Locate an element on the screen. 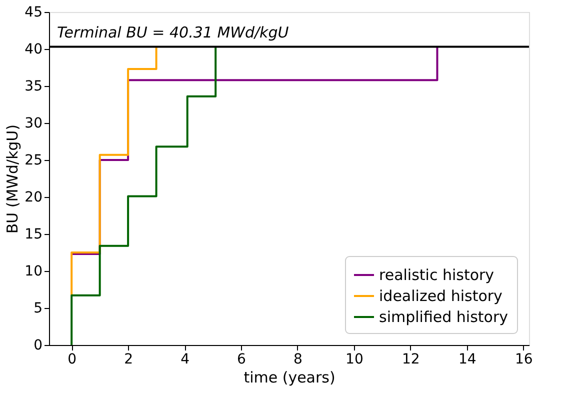 Image resolution: width=588 pixels, height=408 pixels. legend-label: realistic history is located at coordinates (436, 275).